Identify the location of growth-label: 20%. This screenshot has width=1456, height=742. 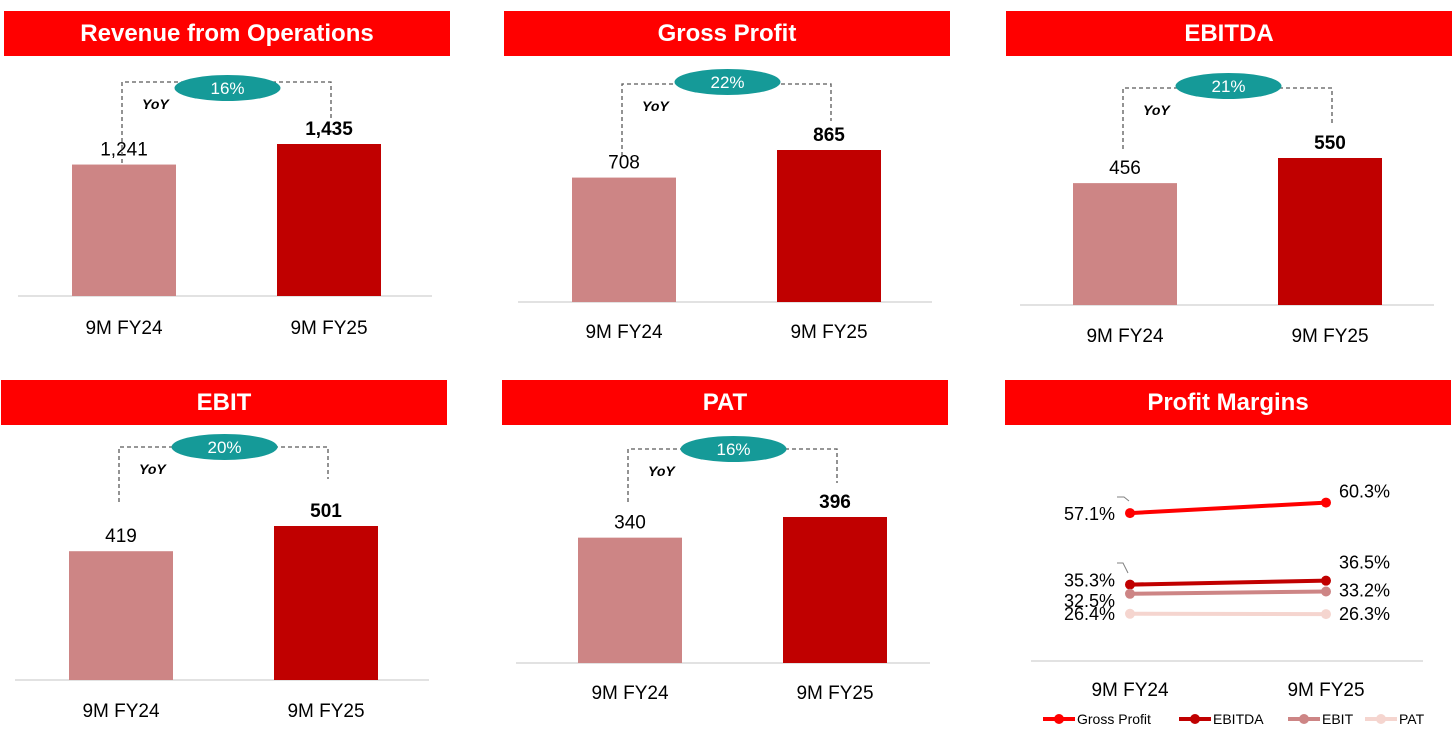
(224, 447).